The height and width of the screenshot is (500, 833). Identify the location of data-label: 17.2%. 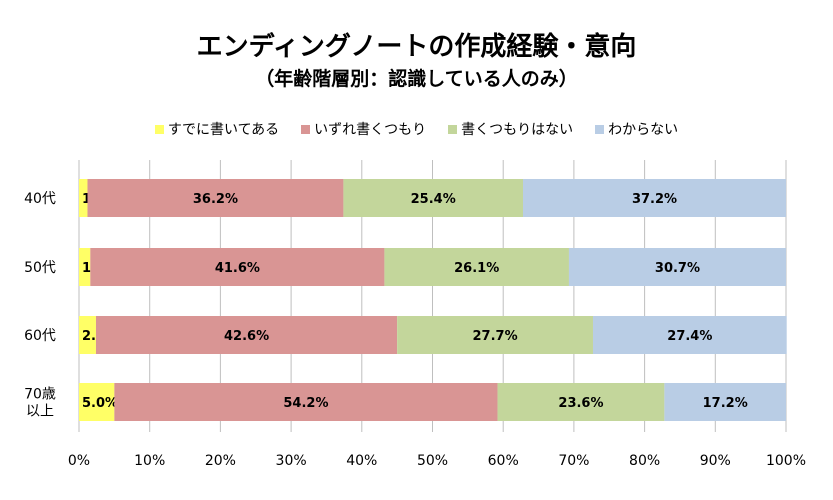
(725, 403).